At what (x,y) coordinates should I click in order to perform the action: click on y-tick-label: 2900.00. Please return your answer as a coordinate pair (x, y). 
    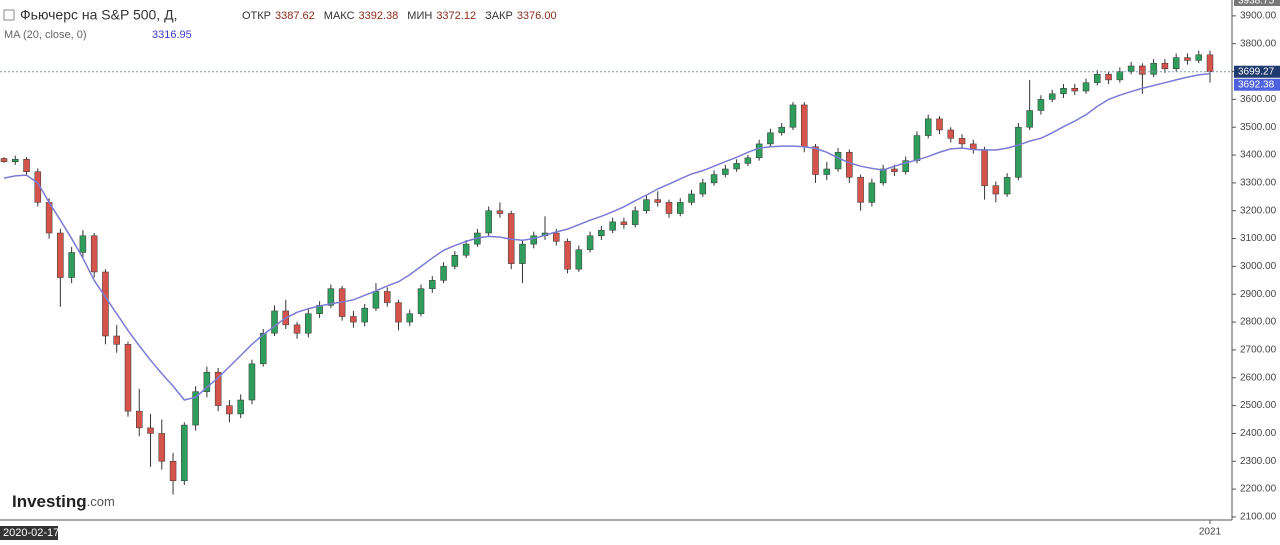
    Looking at the image, I should click on (1258, 294).